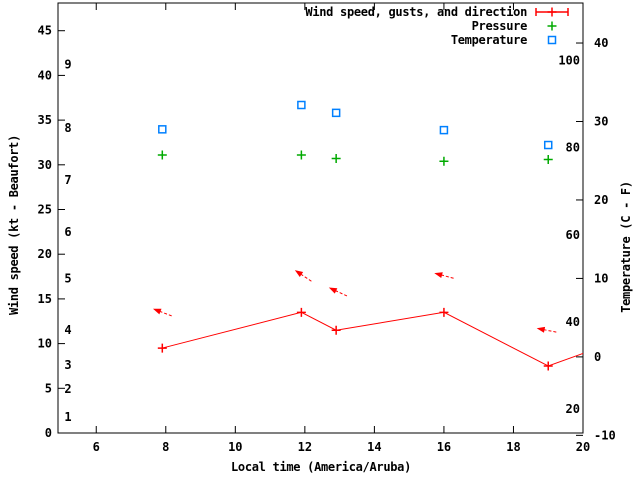  What do you see at coordinates (573, 235) in the screenshot?
I see `fahrenheit-scale-label: 60` at bounding box center [573, 235].